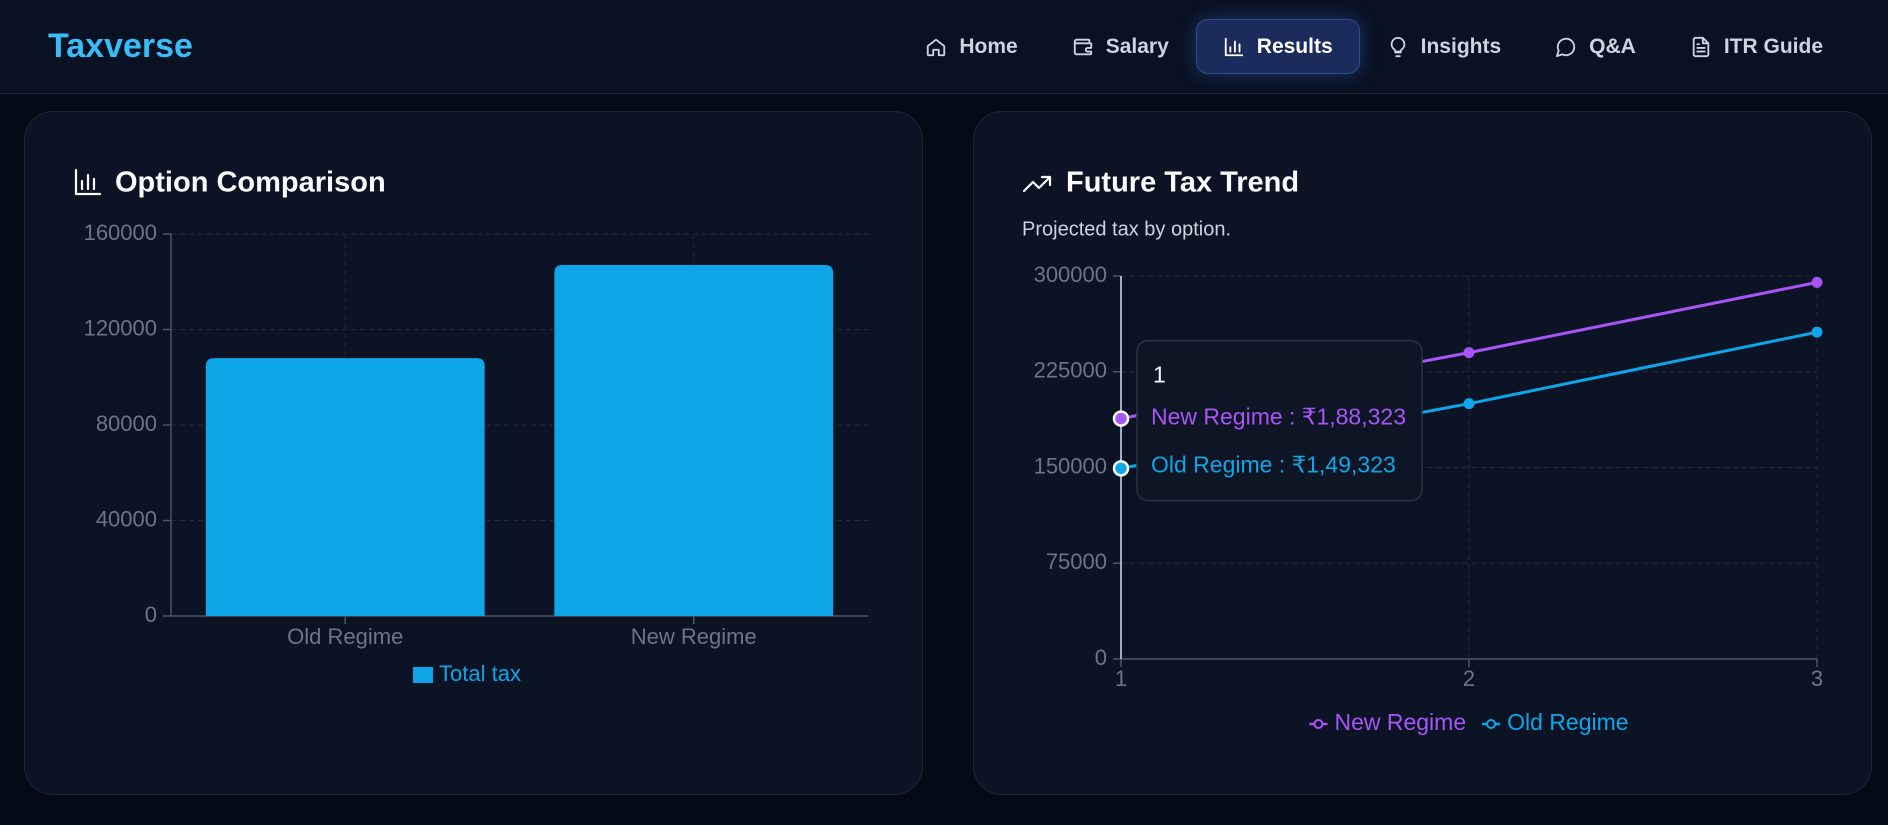  What do you see at coordinates (1294, 46) in the screenshot?
I see `nav-label: Results` at bounding box center [1294, 46].